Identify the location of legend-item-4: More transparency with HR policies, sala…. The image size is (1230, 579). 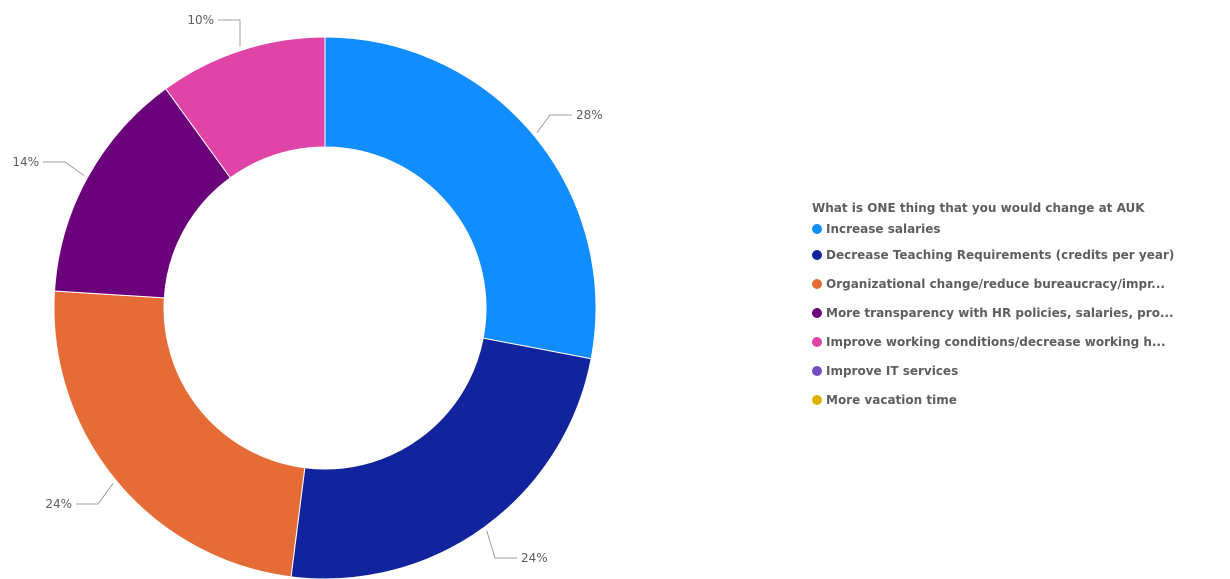
(1019, 312).